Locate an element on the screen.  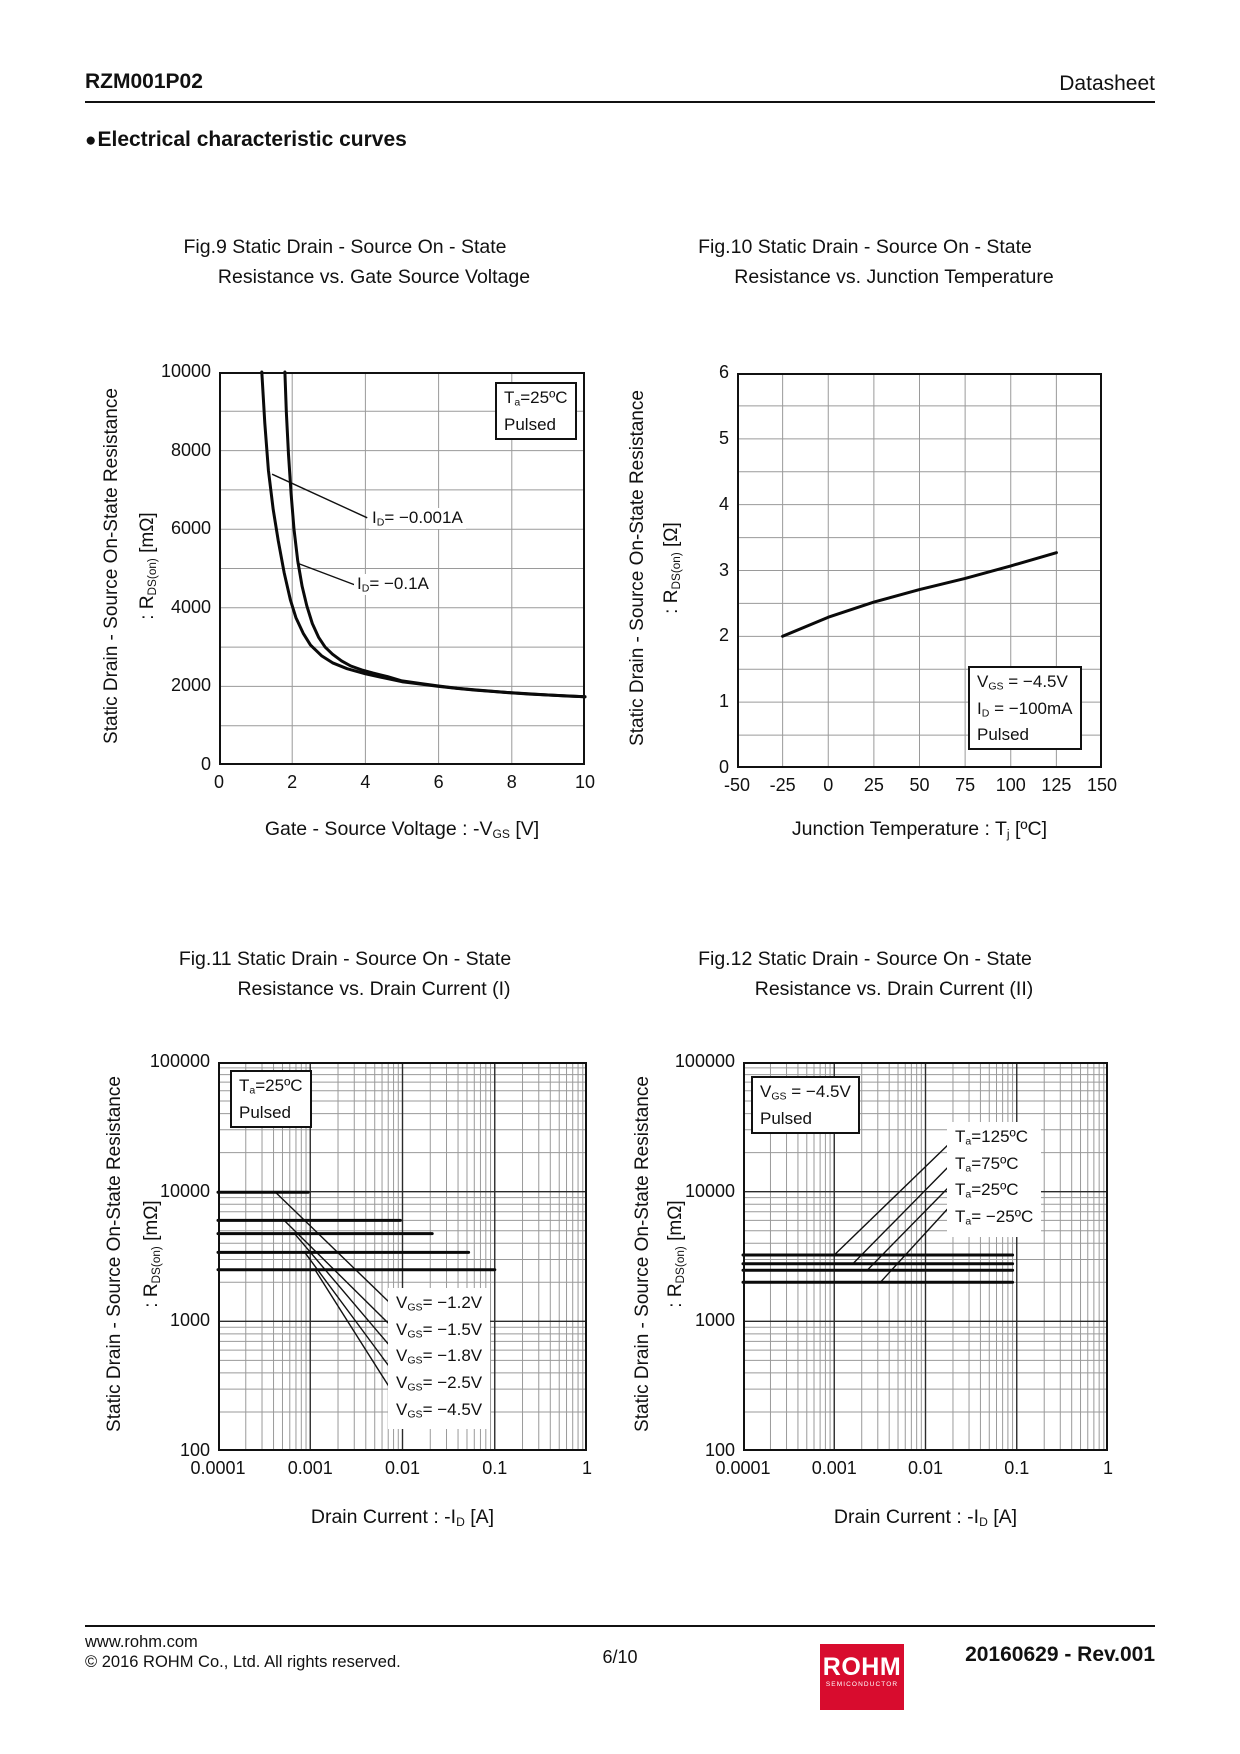
x-tick-label: 8 is located at coordinates (511, 782).